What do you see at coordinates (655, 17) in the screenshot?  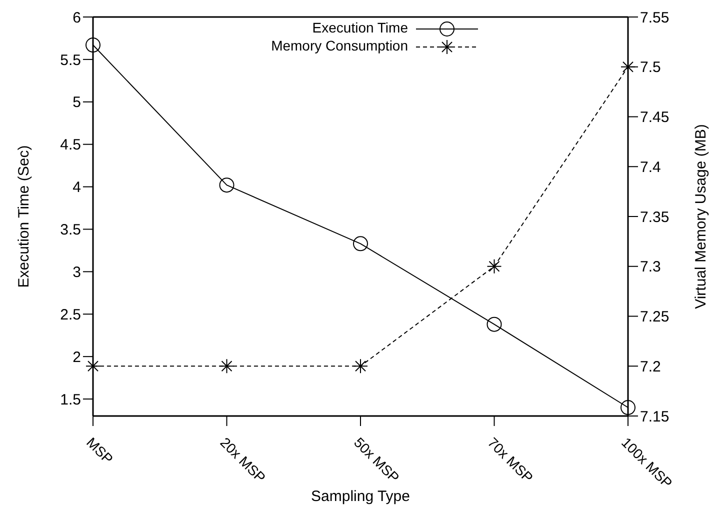 I see `y2-tick-label: 7.55` at bounding box center [655, 17].